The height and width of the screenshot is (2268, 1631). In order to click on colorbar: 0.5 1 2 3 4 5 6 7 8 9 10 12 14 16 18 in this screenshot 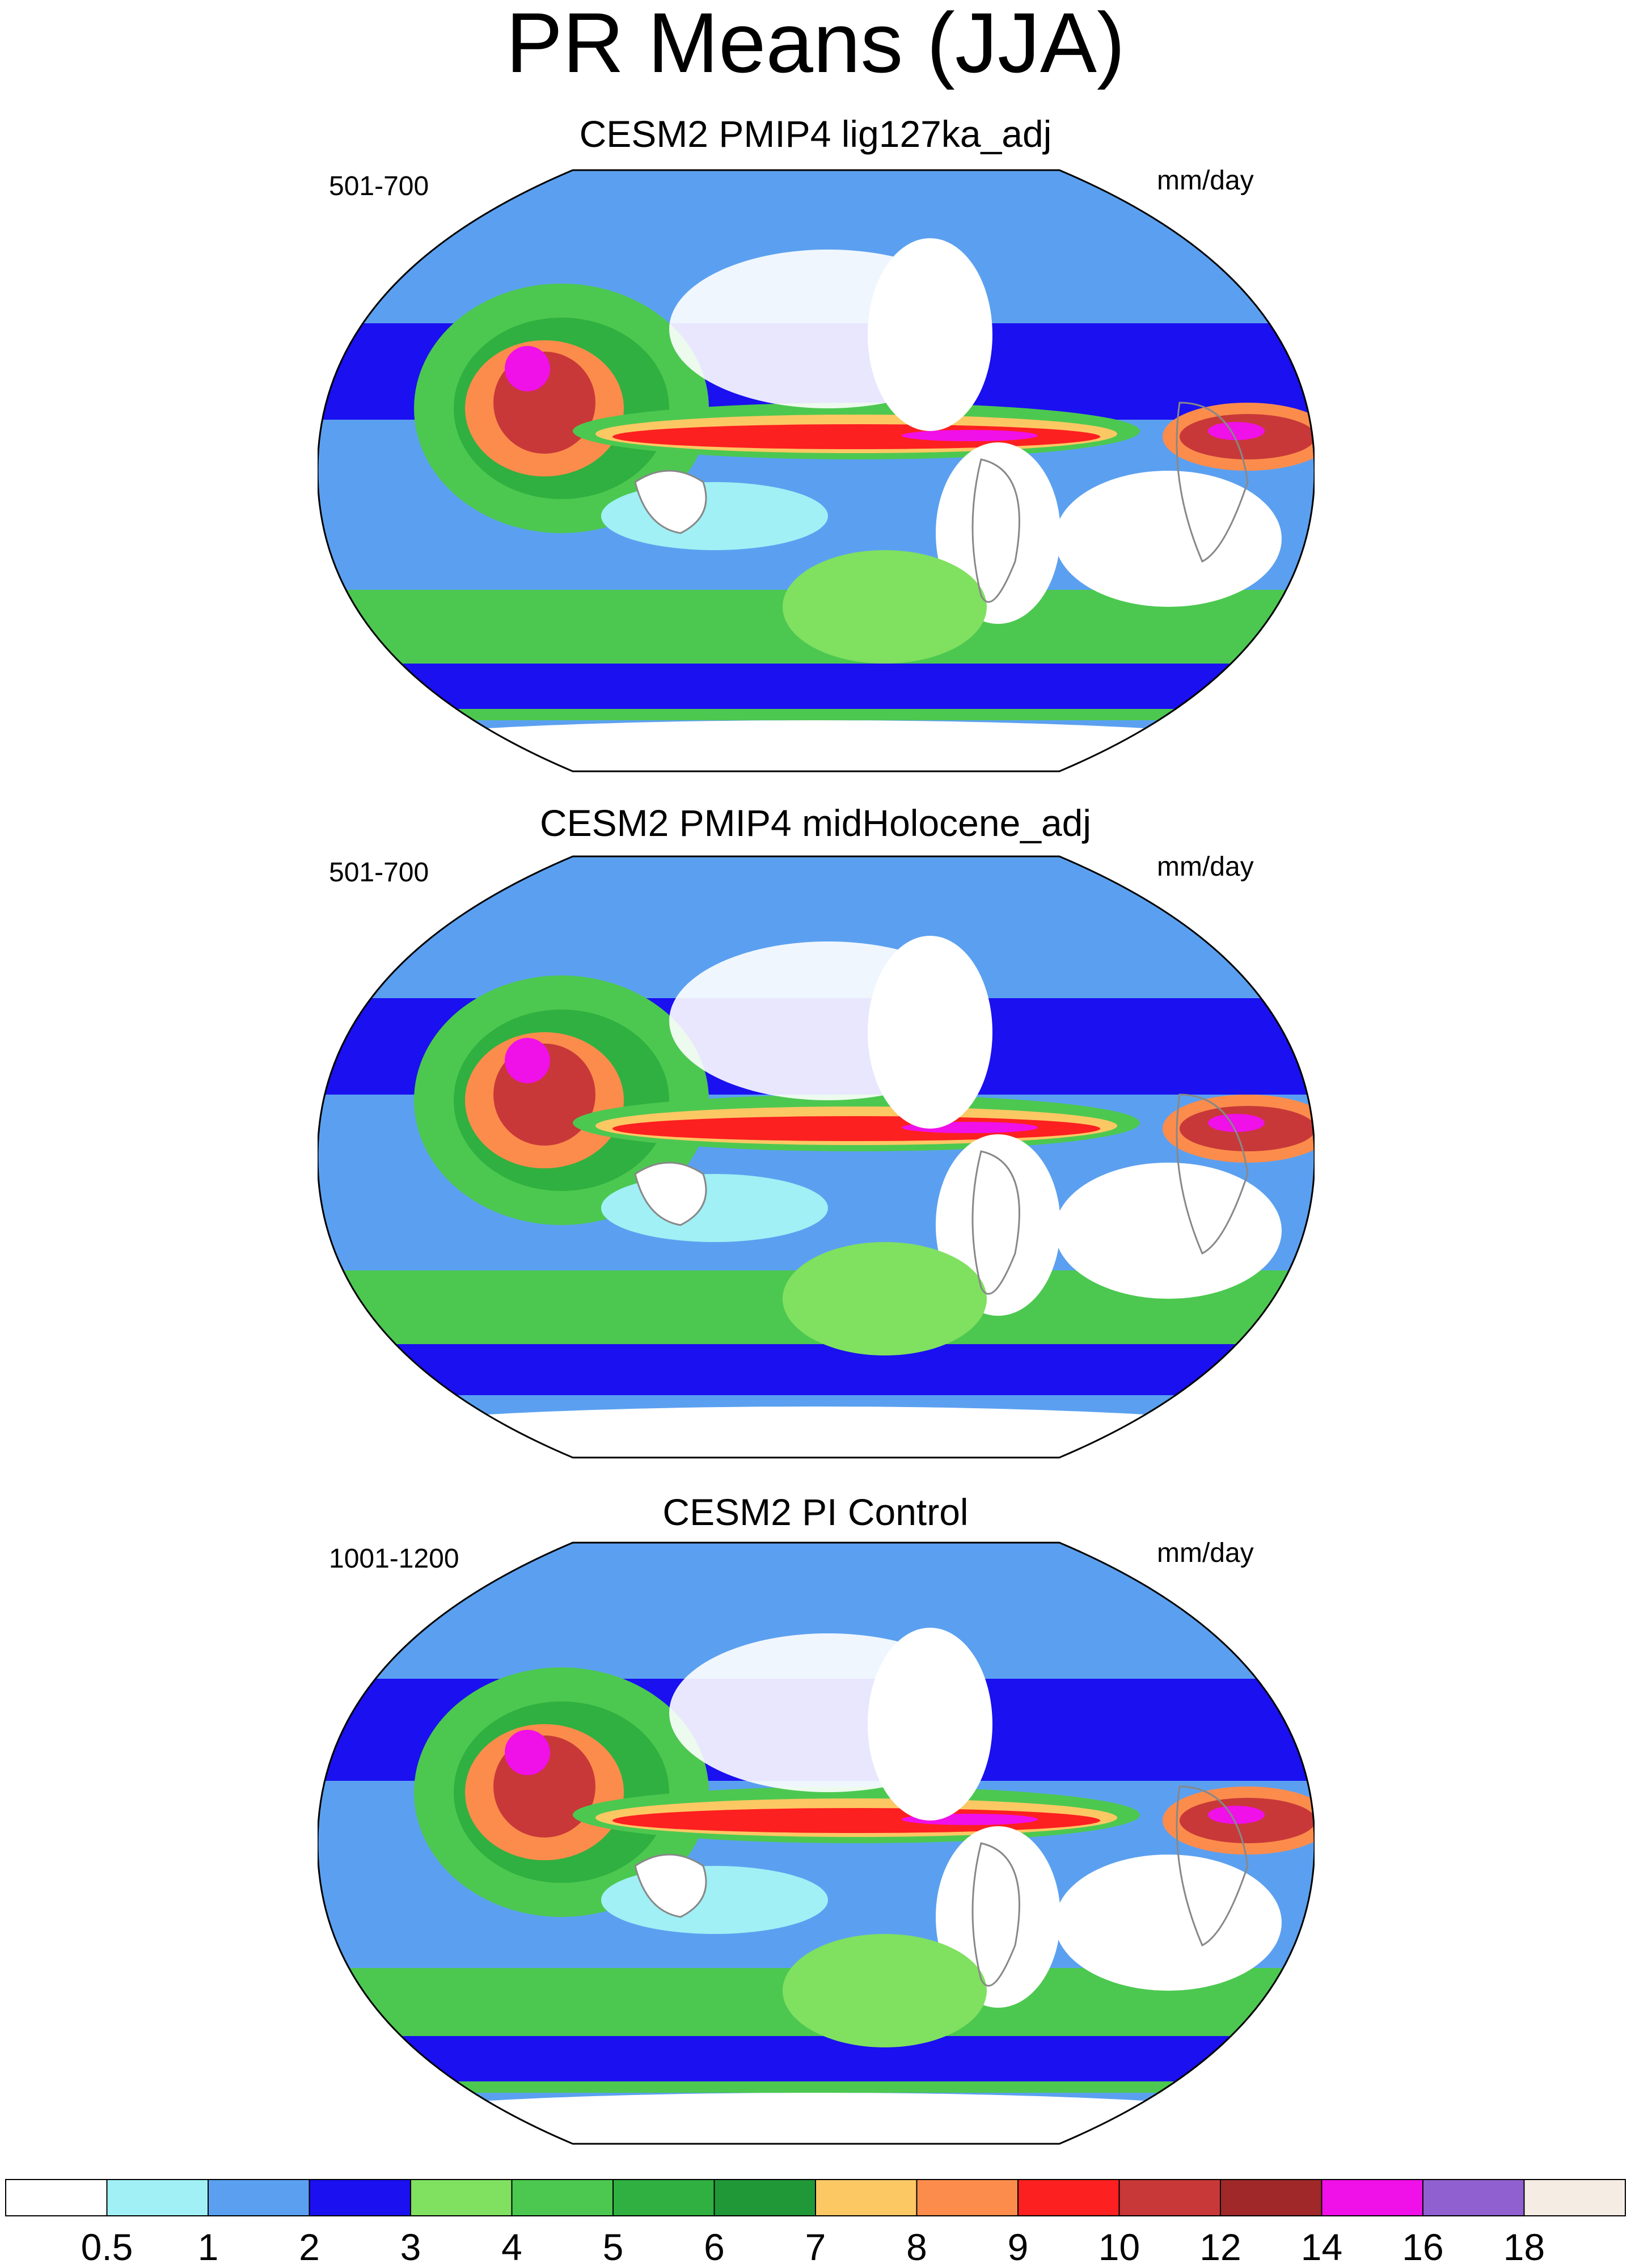, I will do `click(815, 2223)`.